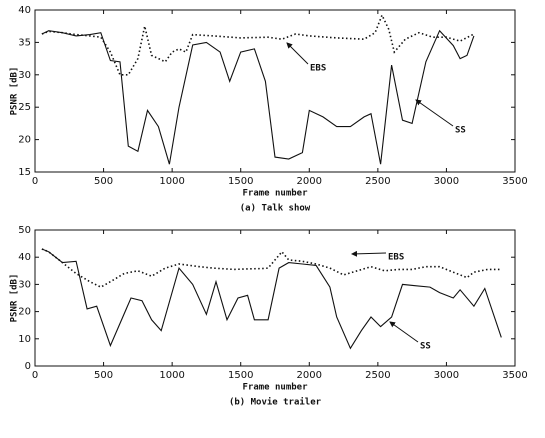  I want to click on y-tick-label: 10, so click(24, 339).